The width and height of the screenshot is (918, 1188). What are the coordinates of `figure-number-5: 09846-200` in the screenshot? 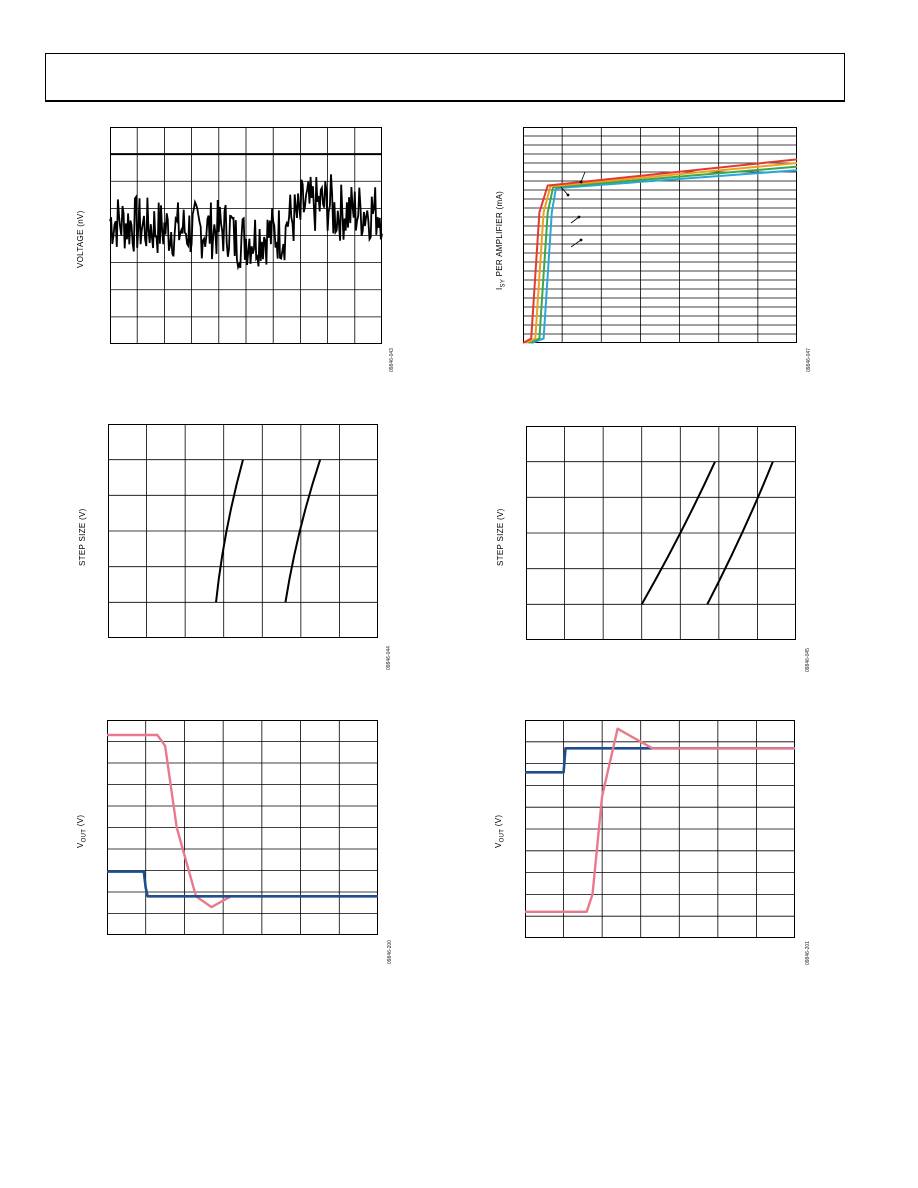 It's located at (390, 952).